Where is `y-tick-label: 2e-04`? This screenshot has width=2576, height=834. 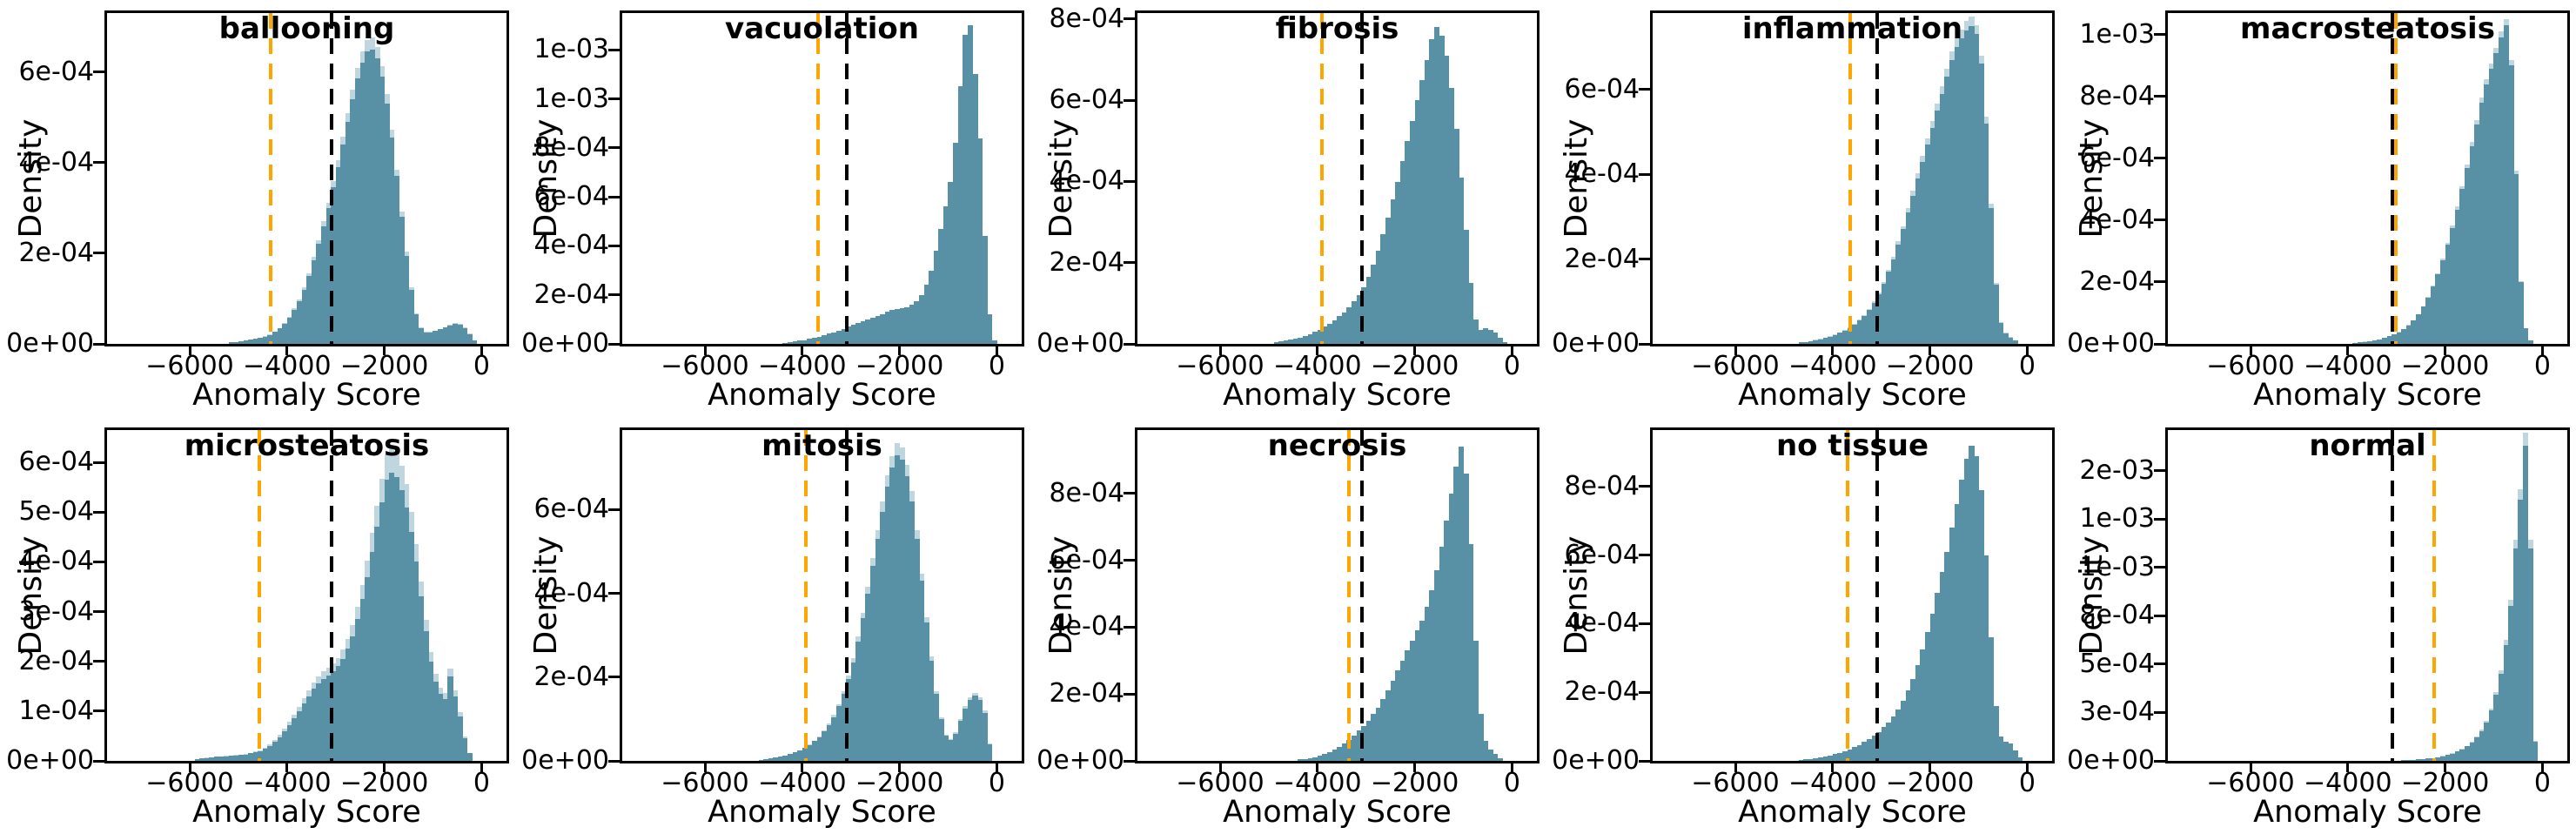
y-tick-label: 2e-04 is located at coordinates (2117, 281).